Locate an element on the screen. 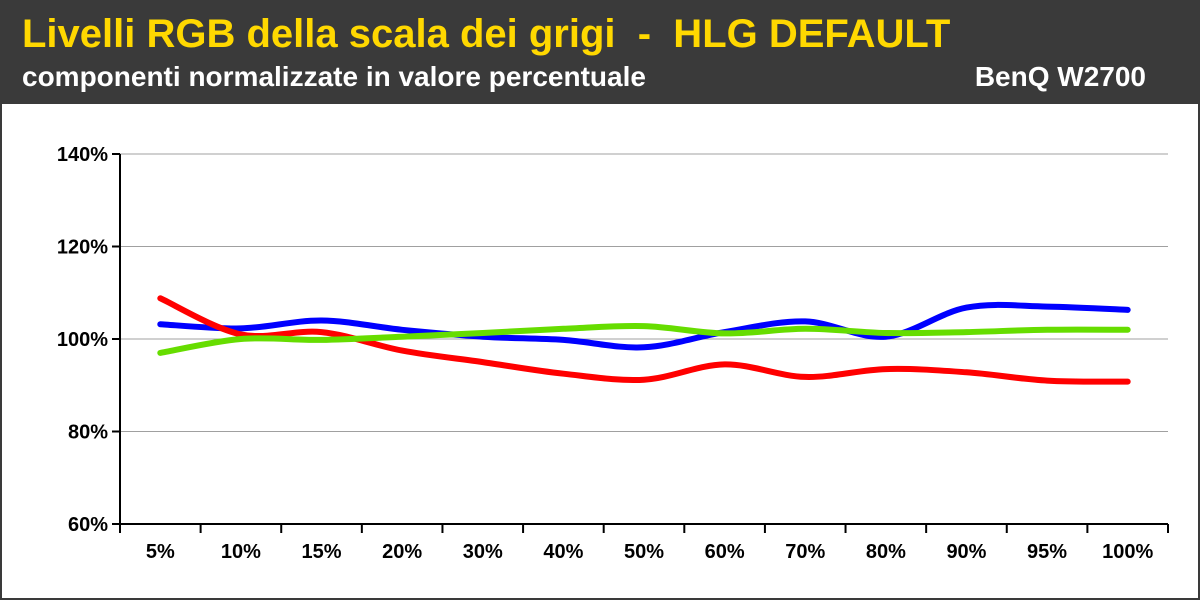 This screenshot has width=1200, height=600. x-tick-label: 90% is located at coordinates (966, 552).